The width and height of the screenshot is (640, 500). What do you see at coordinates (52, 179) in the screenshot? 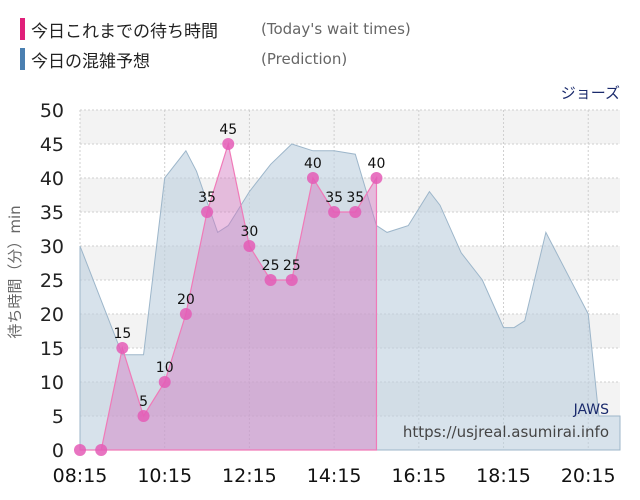
I see `y-tick-label: 40` at bounding box center [52, 179].